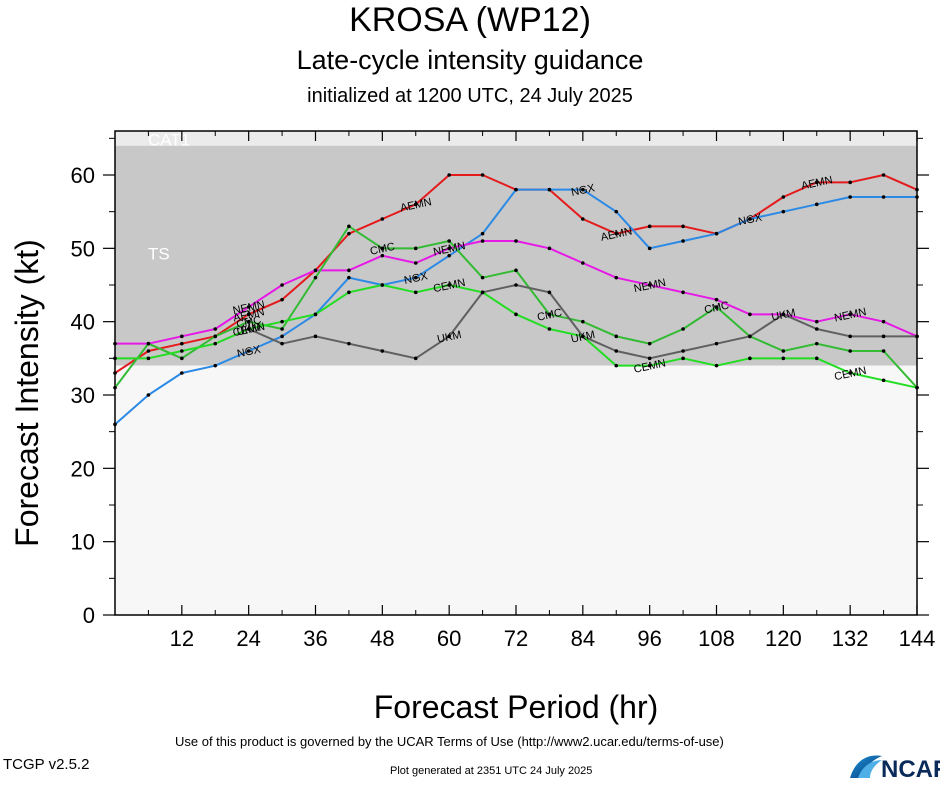  I want to click on chart-title: KROSA (WP12), so click(470, 20).